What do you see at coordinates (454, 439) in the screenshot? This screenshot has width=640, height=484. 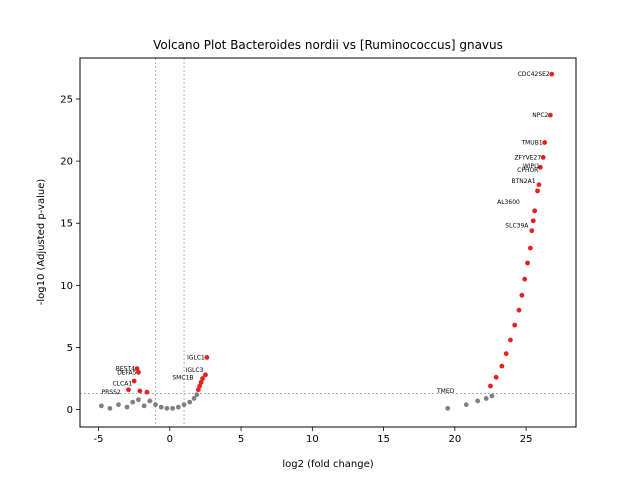 I see `x-tick-label: 20` at bounding box center [454, 439].